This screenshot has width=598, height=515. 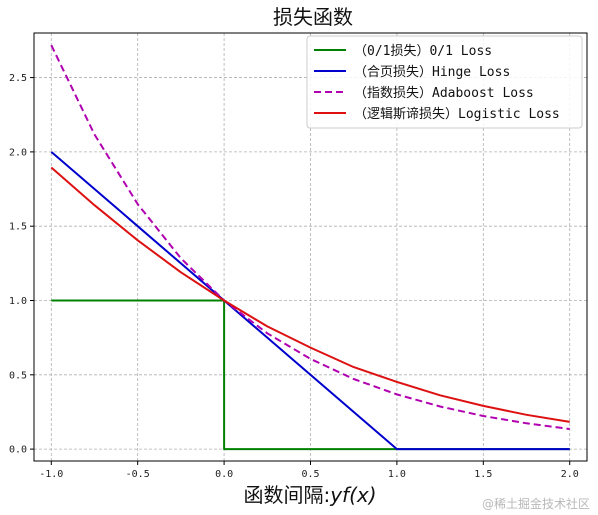 I want to click on legend-label: （指数损失）Adaboost Loss, so click(x=444, y=93).